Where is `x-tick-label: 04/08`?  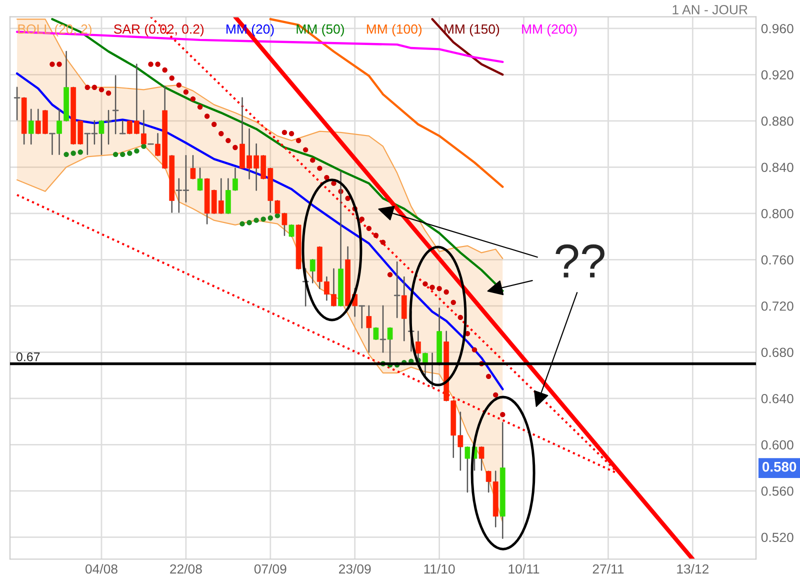 x-tick-label: 04/08 is located at coordinates (102, 569).